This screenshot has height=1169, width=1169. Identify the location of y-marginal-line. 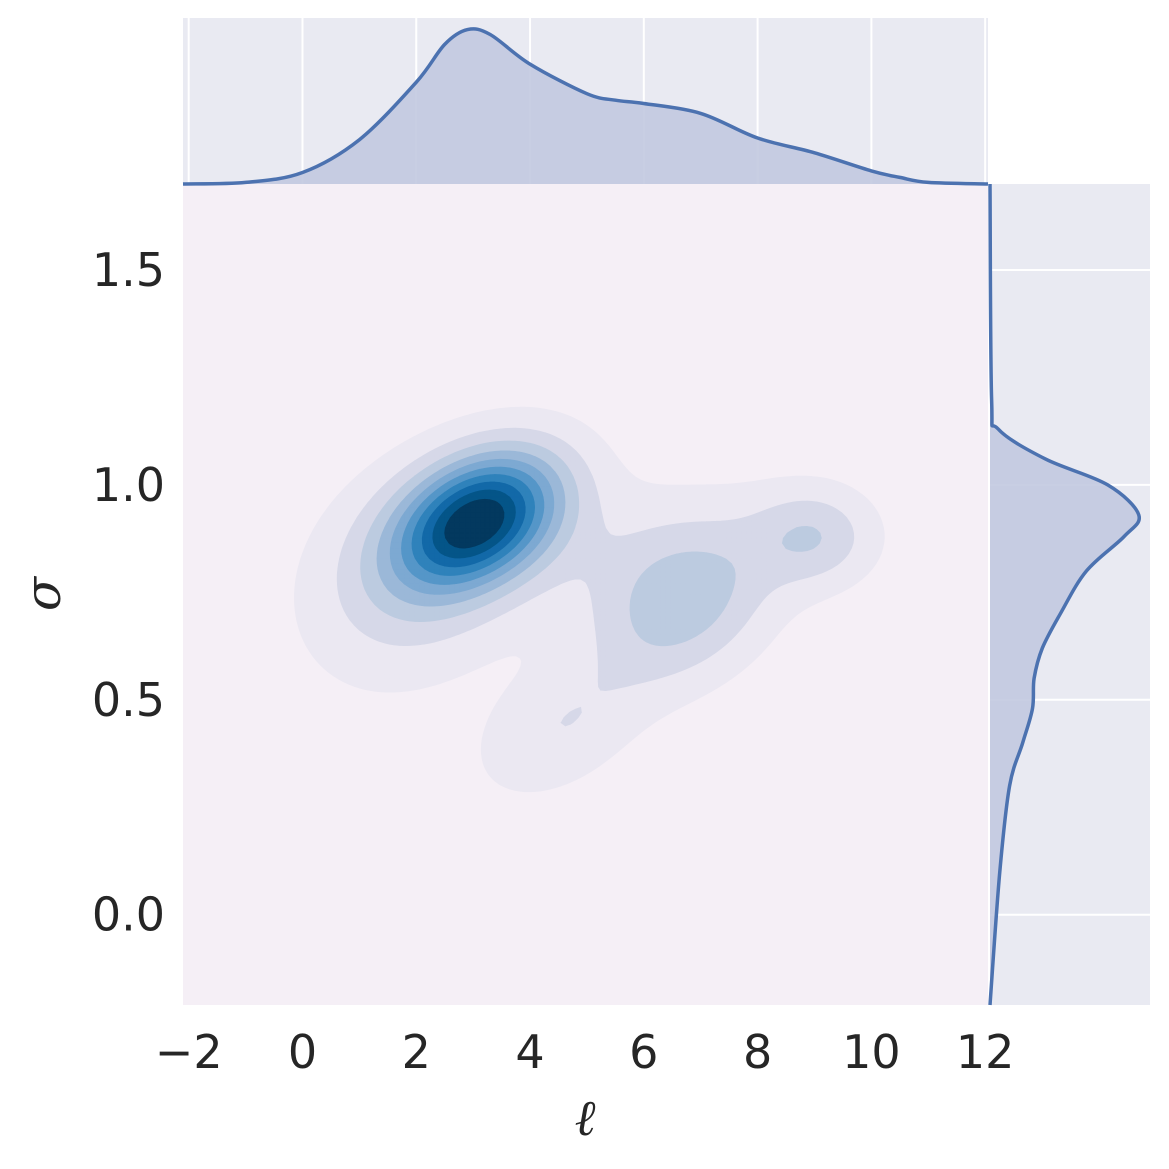
(1065, 594).